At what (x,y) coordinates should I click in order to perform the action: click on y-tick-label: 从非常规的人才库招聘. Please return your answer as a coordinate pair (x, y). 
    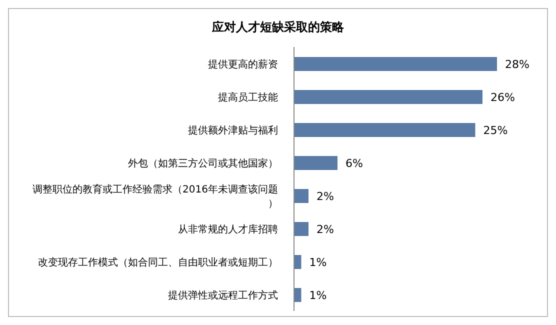
    Looking at the image, I should click on (228, 230).